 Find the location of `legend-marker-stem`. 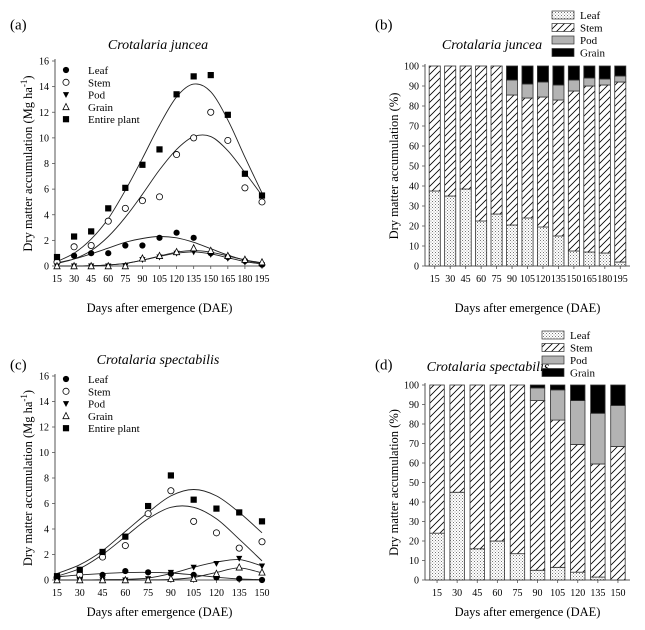

legend-marker-stem is located at coordinates (66, 82).